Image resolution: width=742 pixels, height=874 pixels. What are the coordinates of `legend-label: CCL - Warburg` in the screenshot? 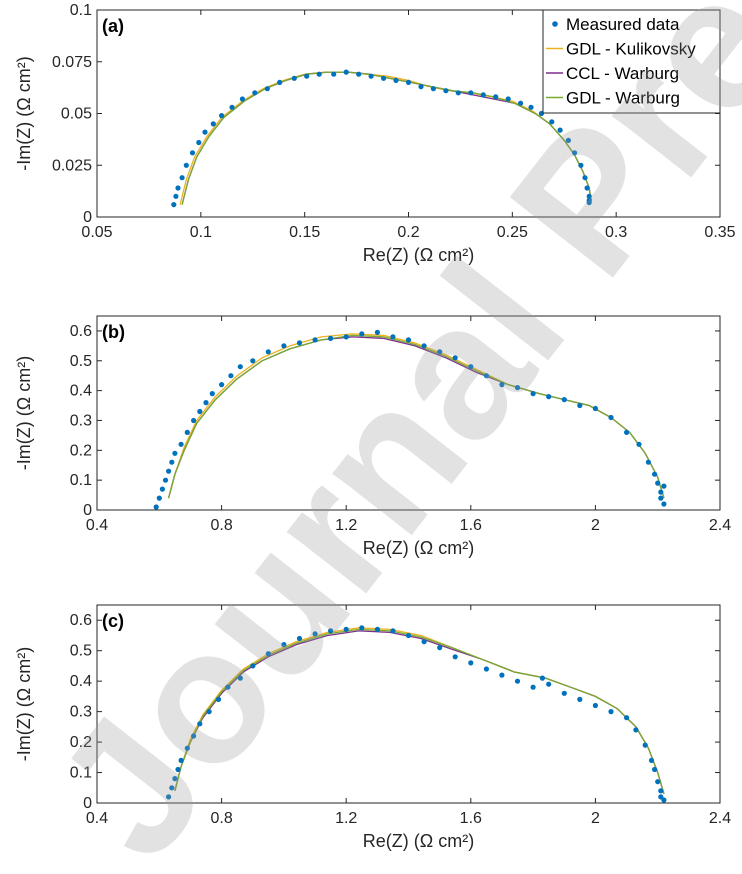 It's located at (622, 73).